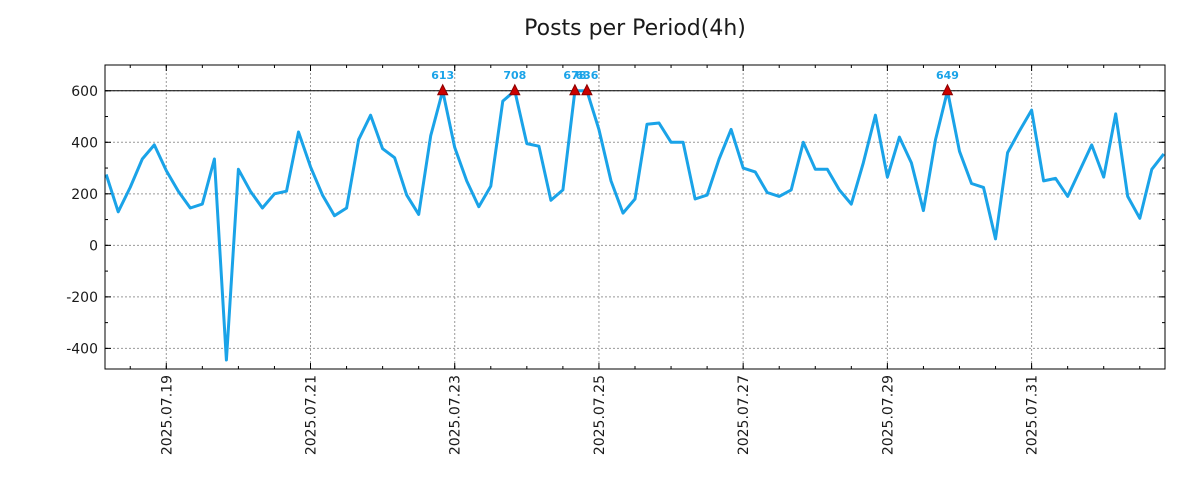 This screenshot has width=1200, height=500. What do you see at coordinates (947, 75) in the screenshot?
I see `peak-label: 649` at bounding box center [947, 75].